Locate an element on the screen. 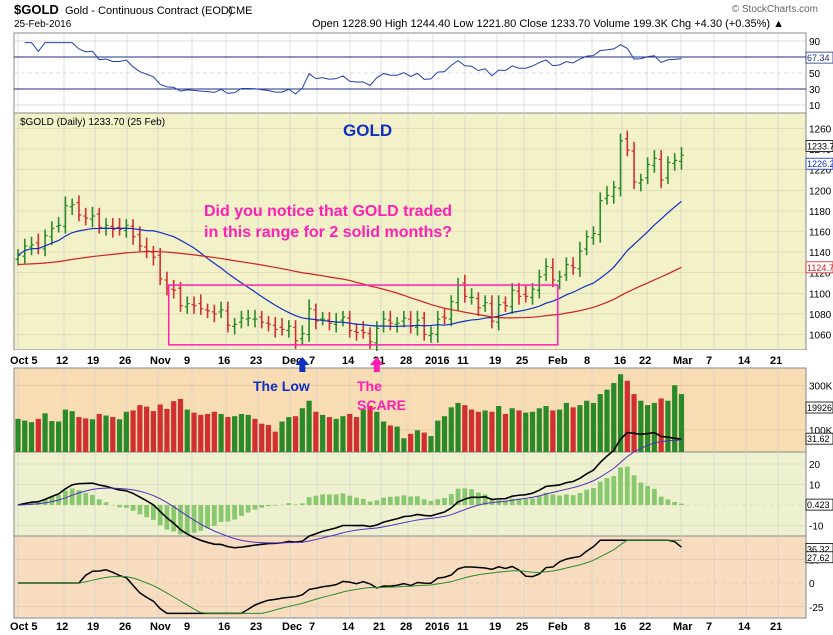  date-tick-label: 7 is located at coordinates (709, 627).